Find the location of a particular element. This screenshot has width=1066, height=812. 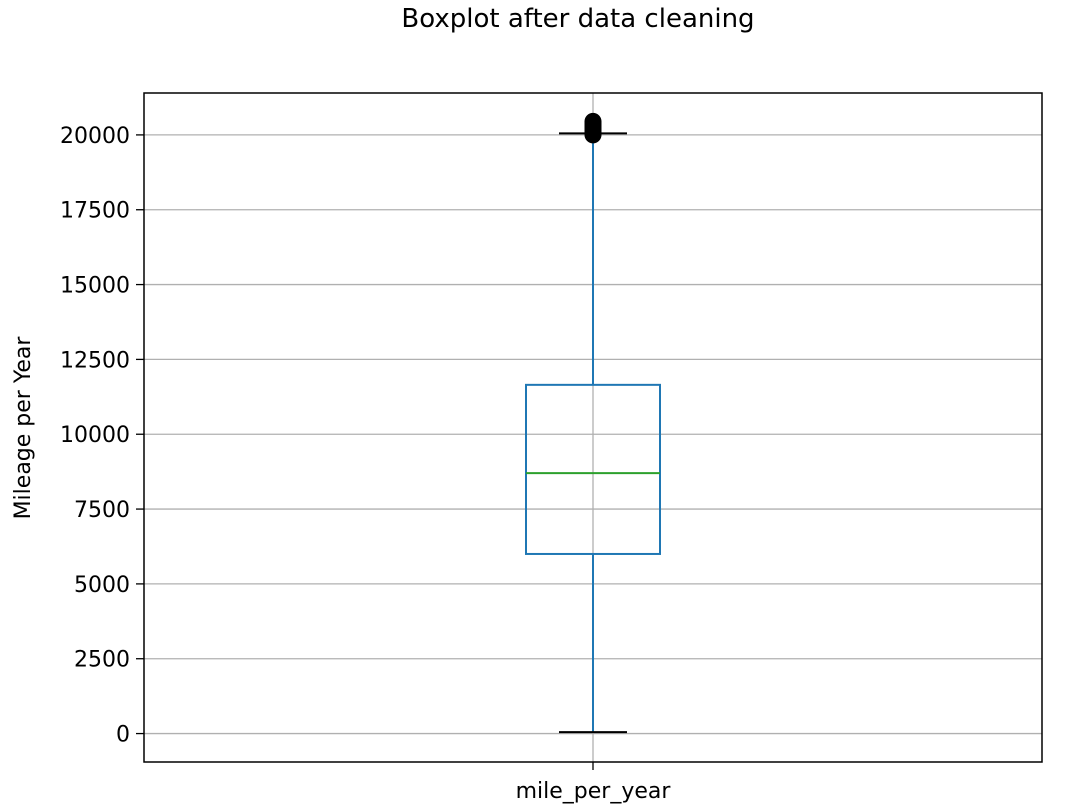

y-axis: 0 2500 5000 7500 10000 12500 15000 17500 20000 is located at coordinates (102, 436).